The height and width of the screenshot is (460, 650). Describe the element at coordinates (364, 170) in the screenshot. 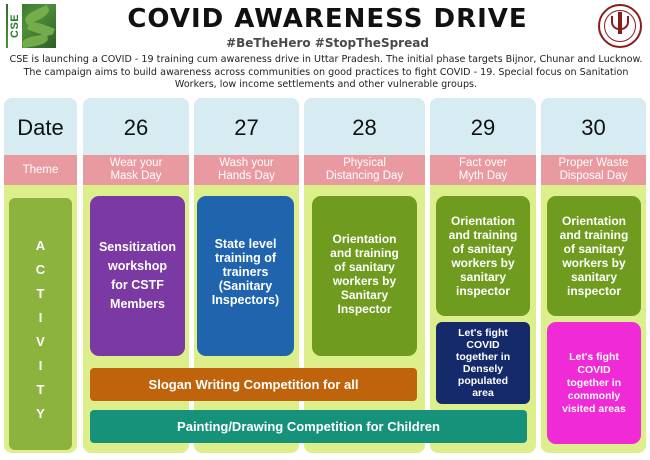

I see `theme-28: Physical Distancing Day` at that location.